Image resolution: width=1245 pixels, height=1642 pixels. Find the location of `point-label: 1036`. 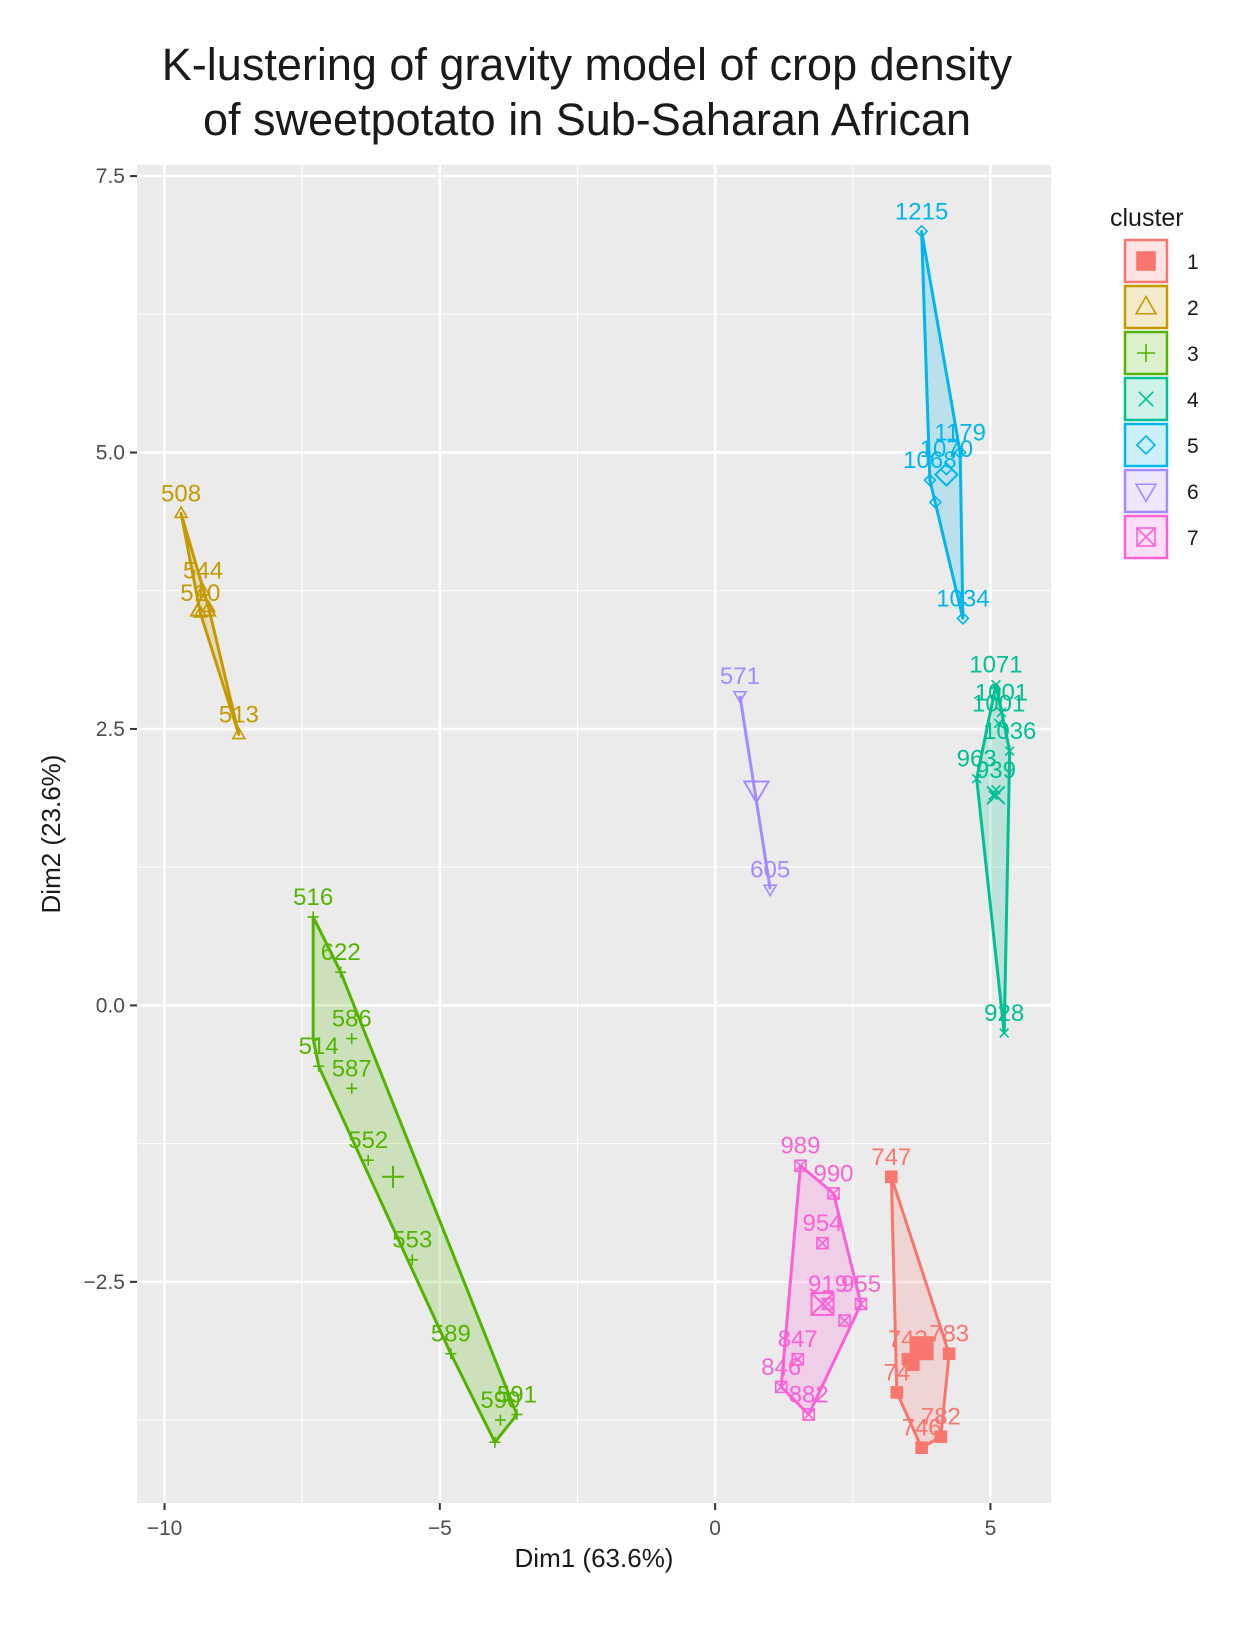

point-label: 1036 is located at coordinates (1009, 731).